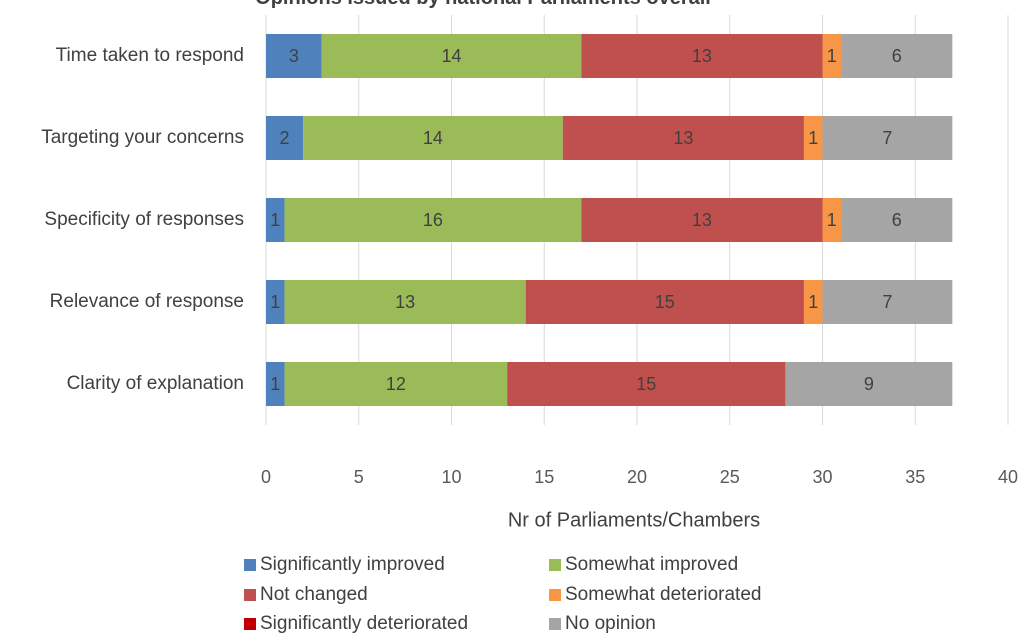 The image size is (1022, 634). I want to click on x-tick-label: 10, so click(451, 477).